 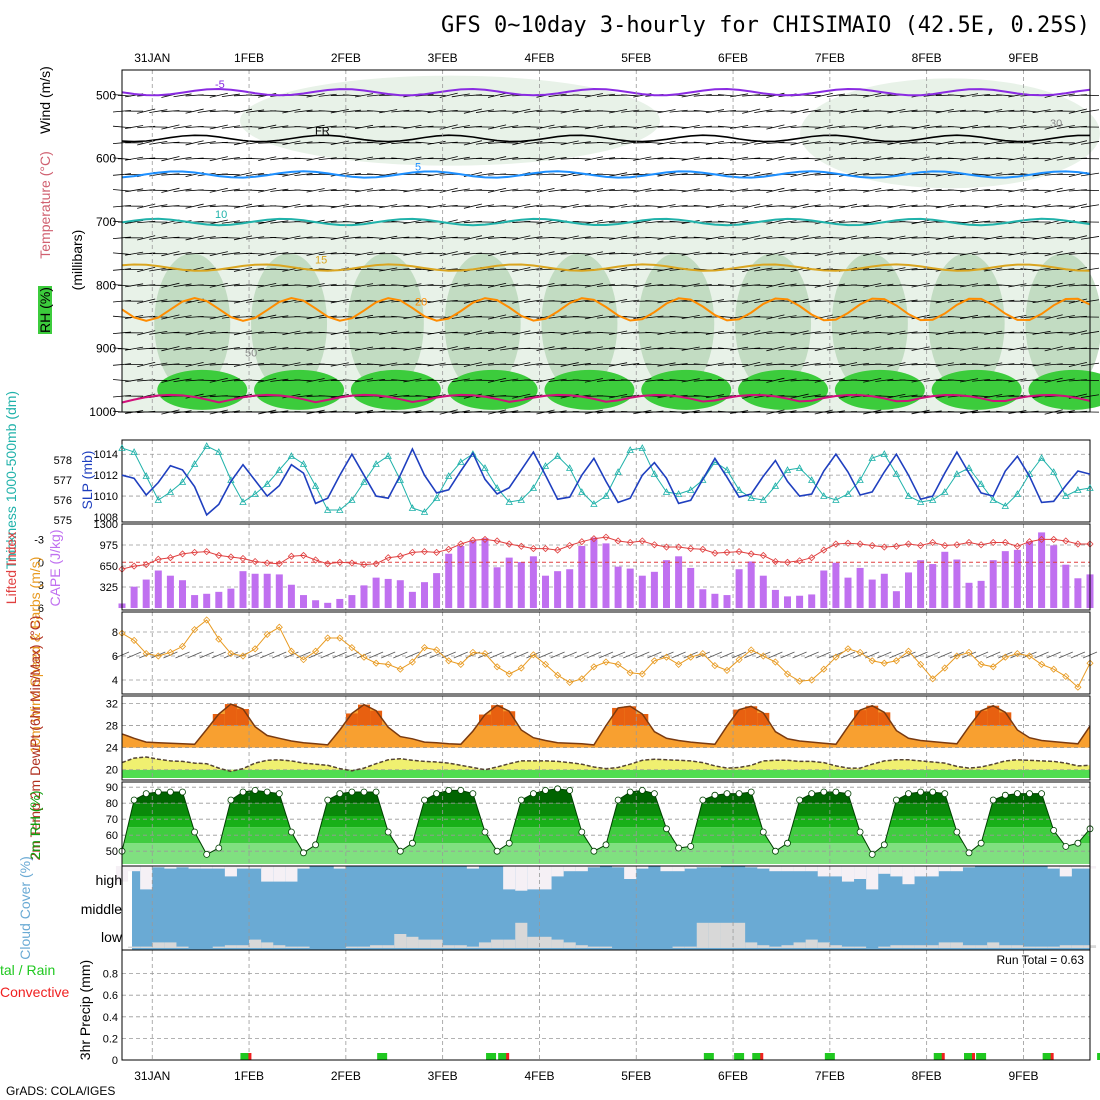 I want to click on isotherm-label: 15, so click(x=321, y=261).